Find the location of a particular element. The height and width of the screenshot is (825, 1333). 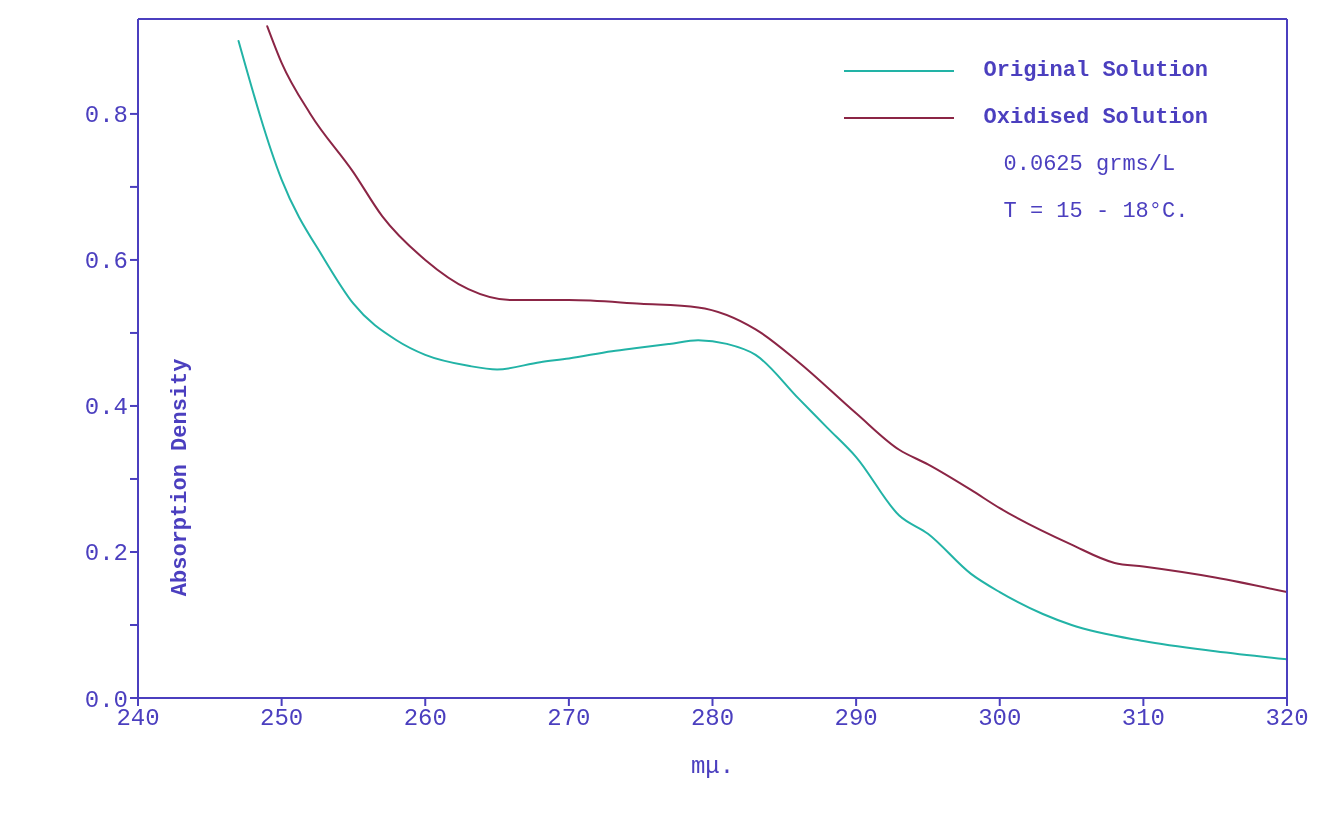

y-tick-label: 0.2 is located at coordinates (106, 554).